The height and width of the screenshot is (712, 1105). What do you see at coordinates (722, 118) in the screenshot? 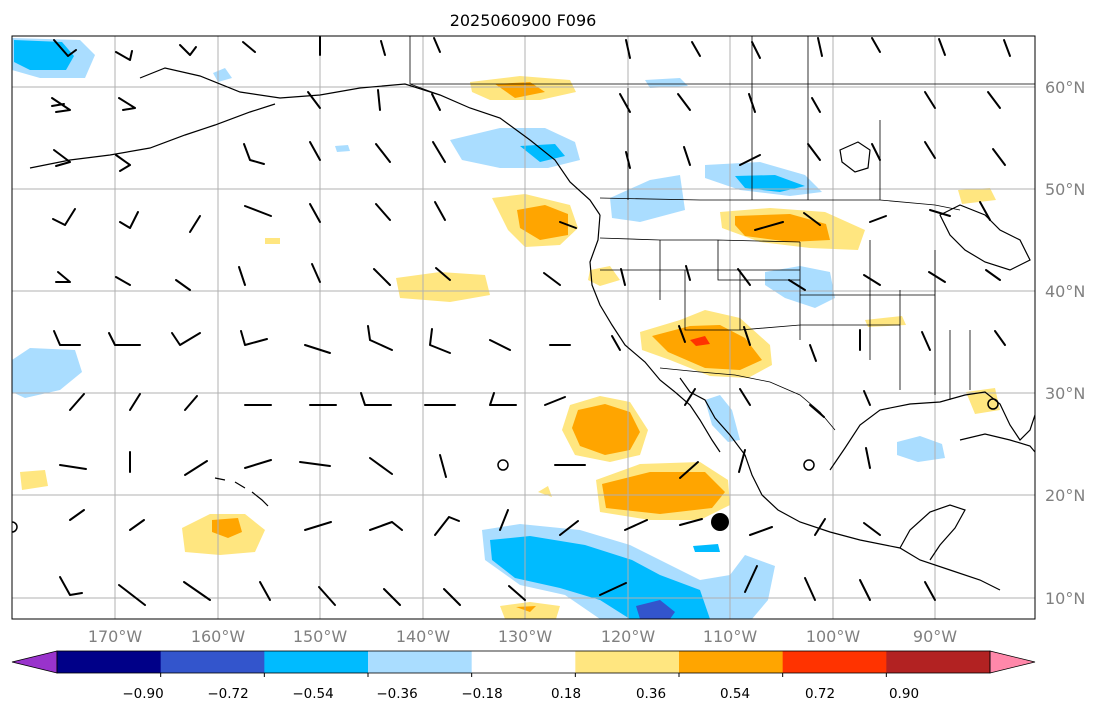
I see `border-canada-provinces` at bounding box center [722, 118].